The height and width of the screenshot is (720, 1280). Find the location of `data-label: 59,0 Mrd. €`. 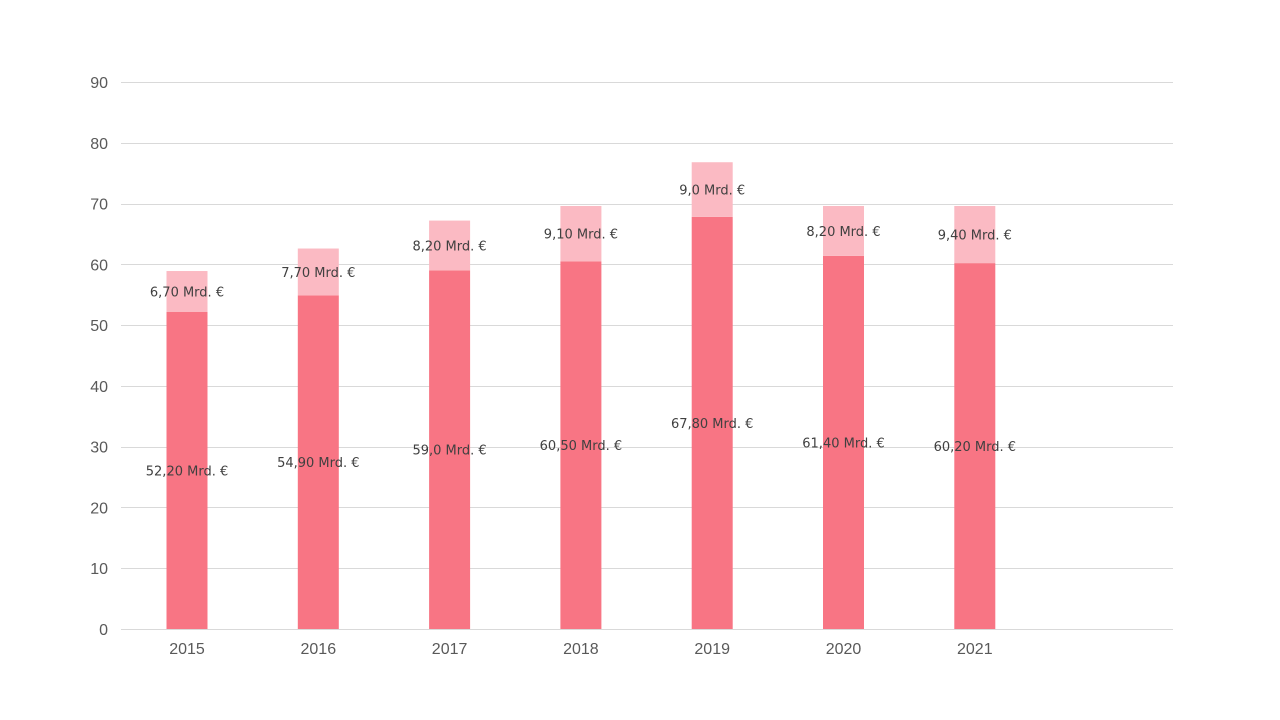

data-label: 59,0 Mrd. € is located at coordinates (449, 451).